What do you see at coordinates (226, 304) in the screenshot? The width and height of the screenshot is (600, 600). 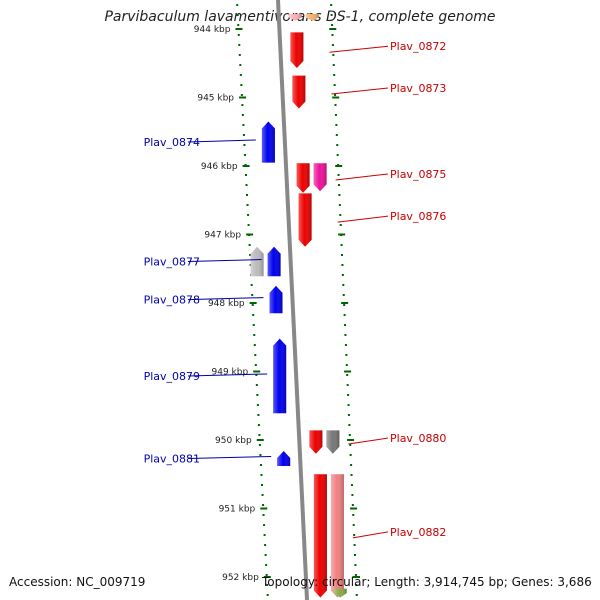 I see `tick-label: 948 kbp` at bounding box center [226, 304].